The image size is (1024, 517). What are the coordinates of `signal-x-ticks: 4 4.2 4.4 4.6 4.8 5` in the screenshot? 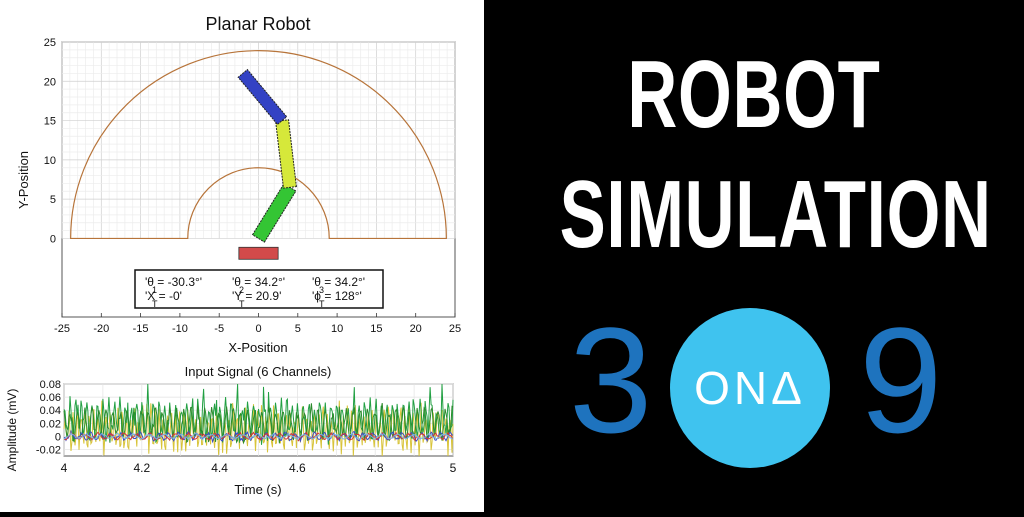 It's located at (259, 468).